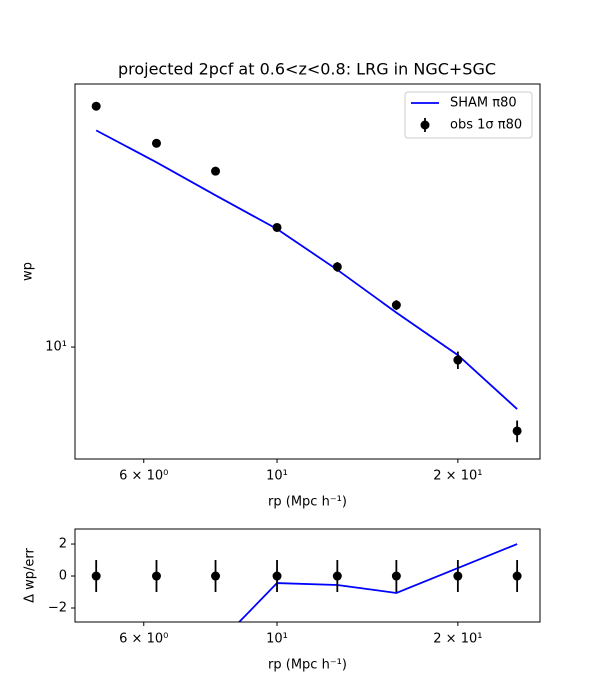 The height and width of the screenshot is (700, 600). I want to click on y-axis-label: wp, so click(28, 271).